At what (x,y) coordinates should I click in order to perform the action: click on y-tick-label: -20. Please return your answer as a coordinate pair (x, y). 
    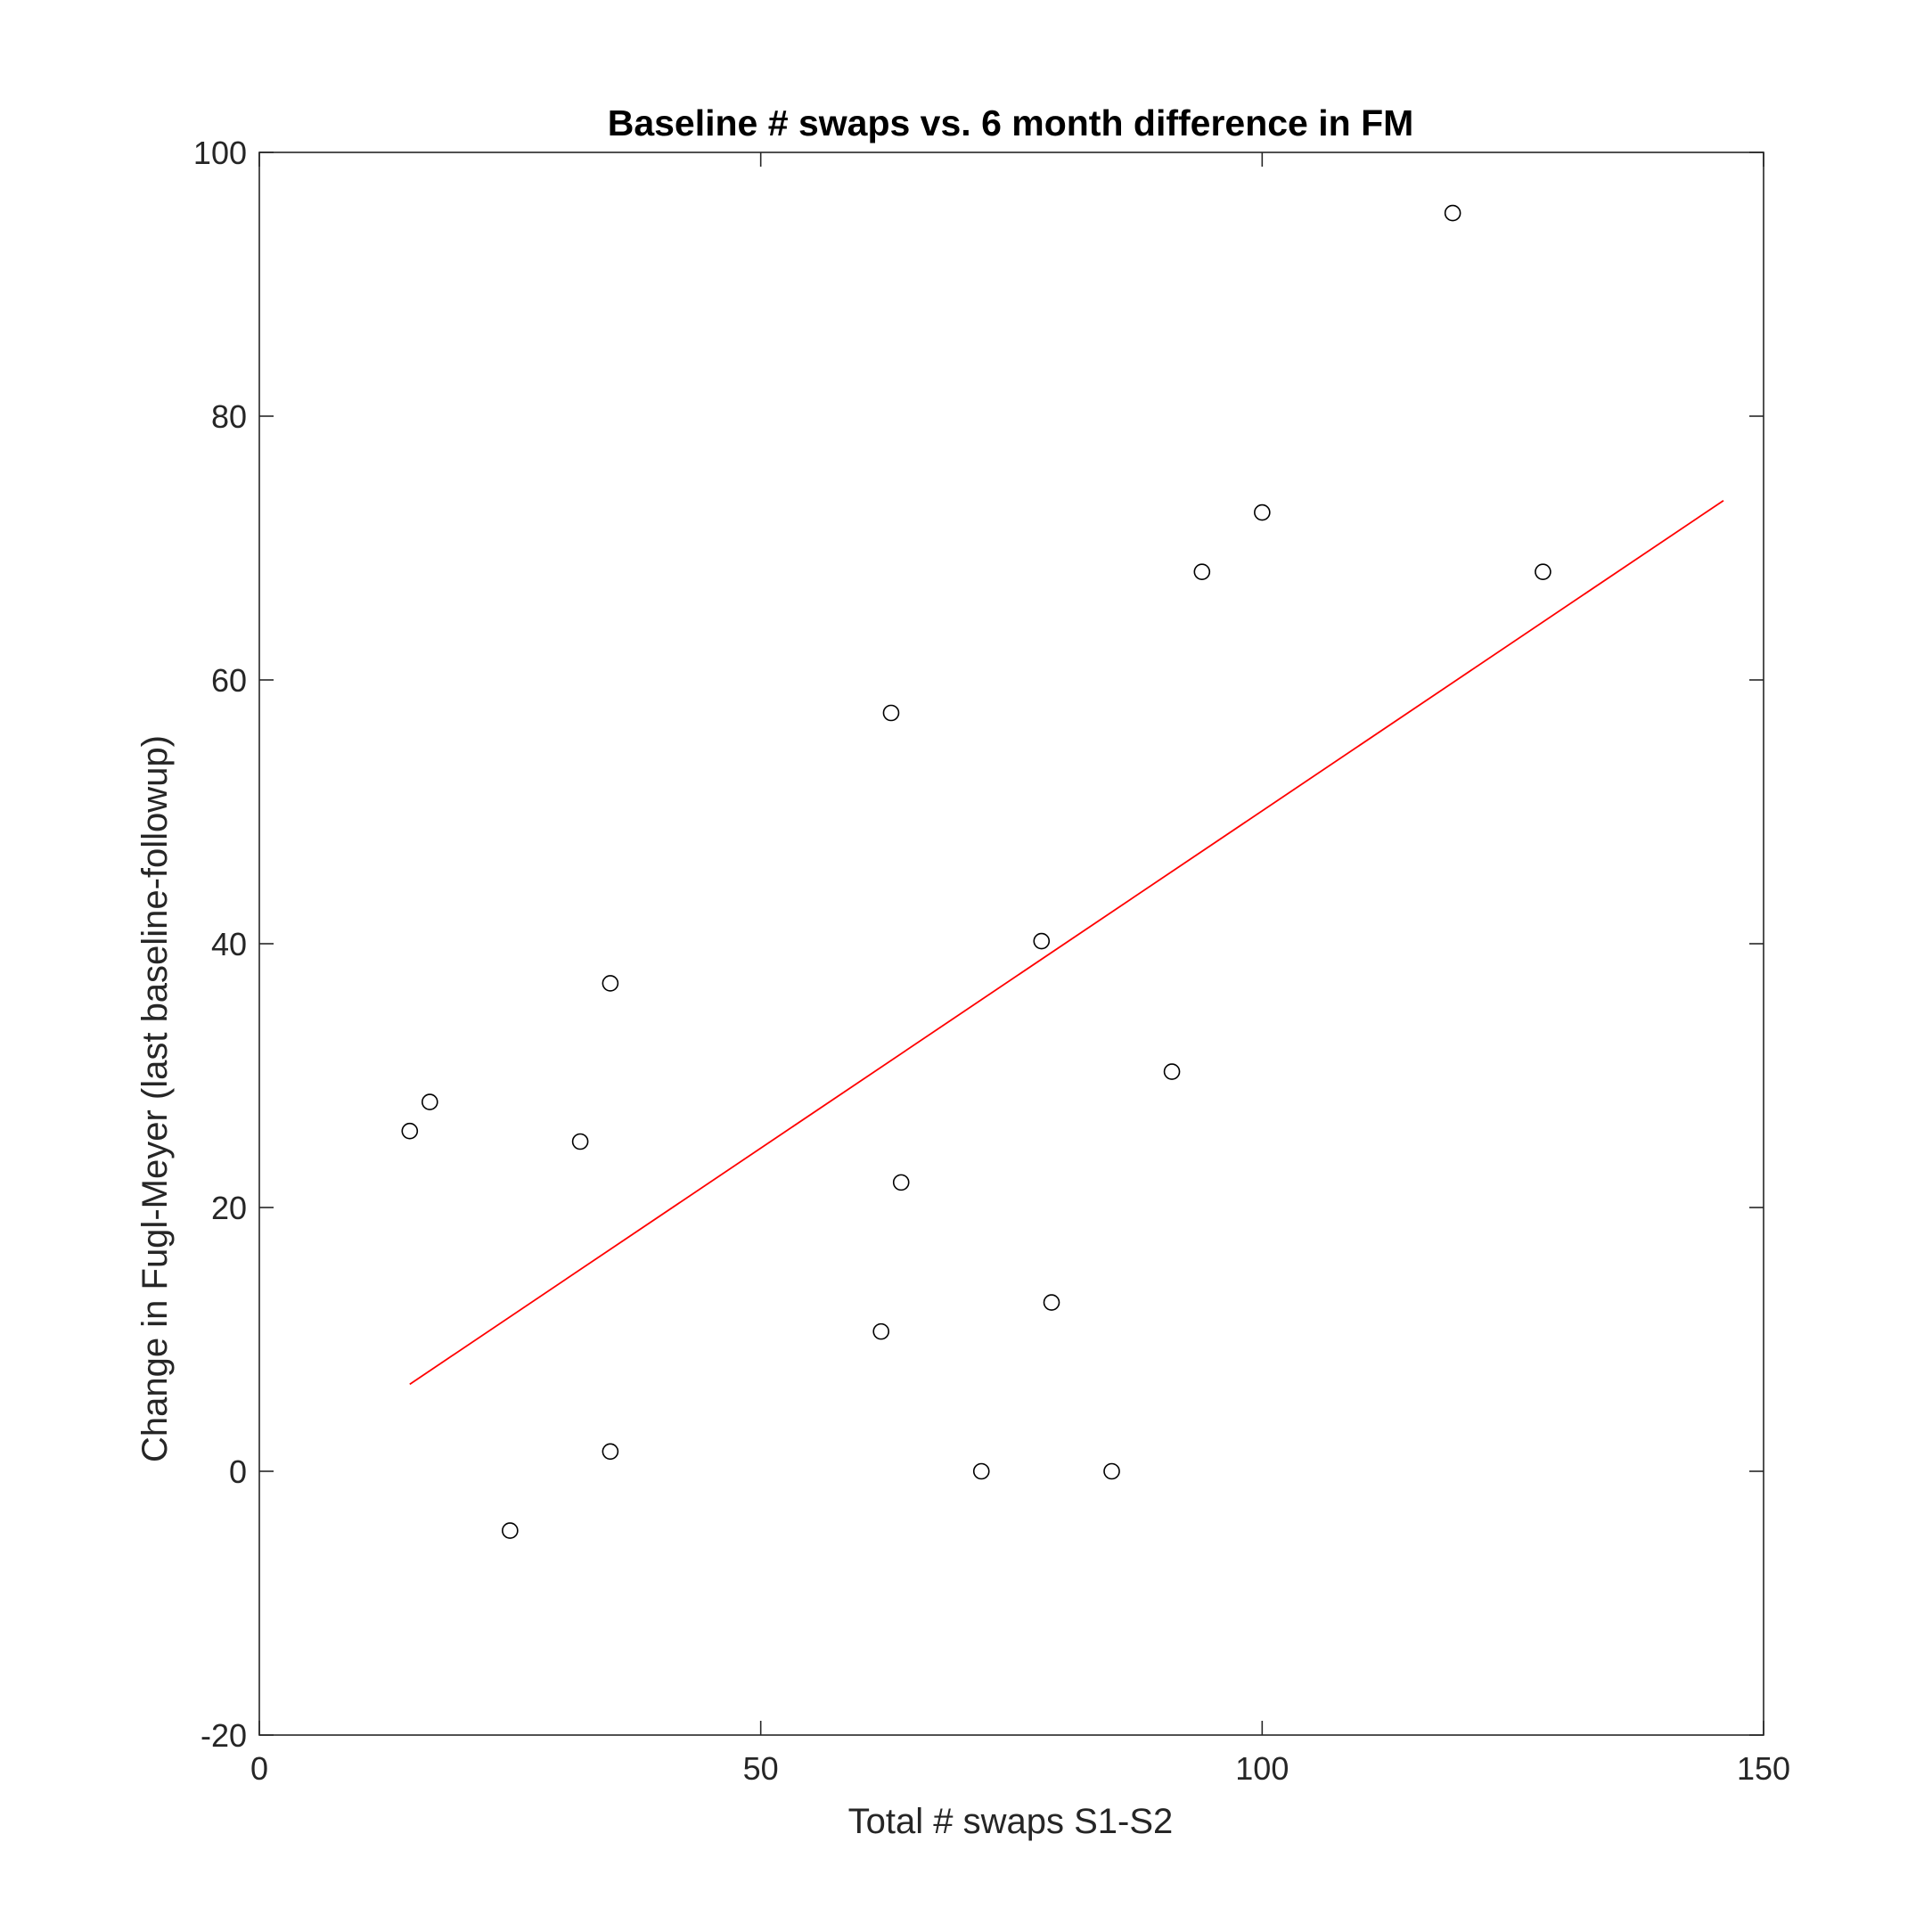
    Looking at the image, I should click on (224, 1735).